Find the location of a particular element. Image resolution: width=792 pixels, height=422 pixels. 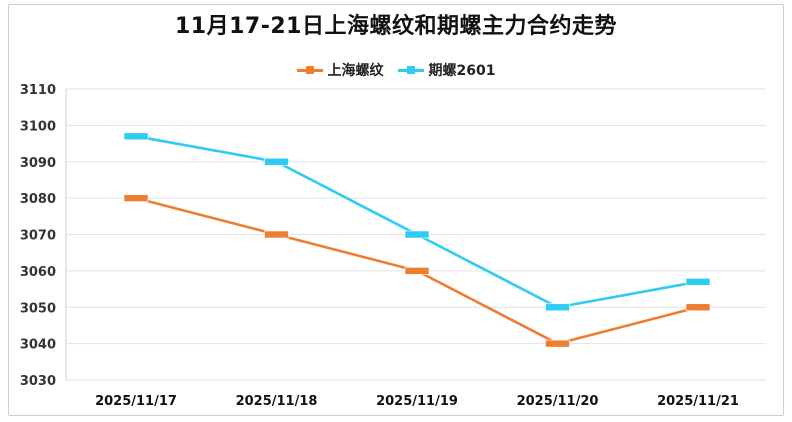

legend-label-futures: 期螺2601 is located at coordinates (462, 71).